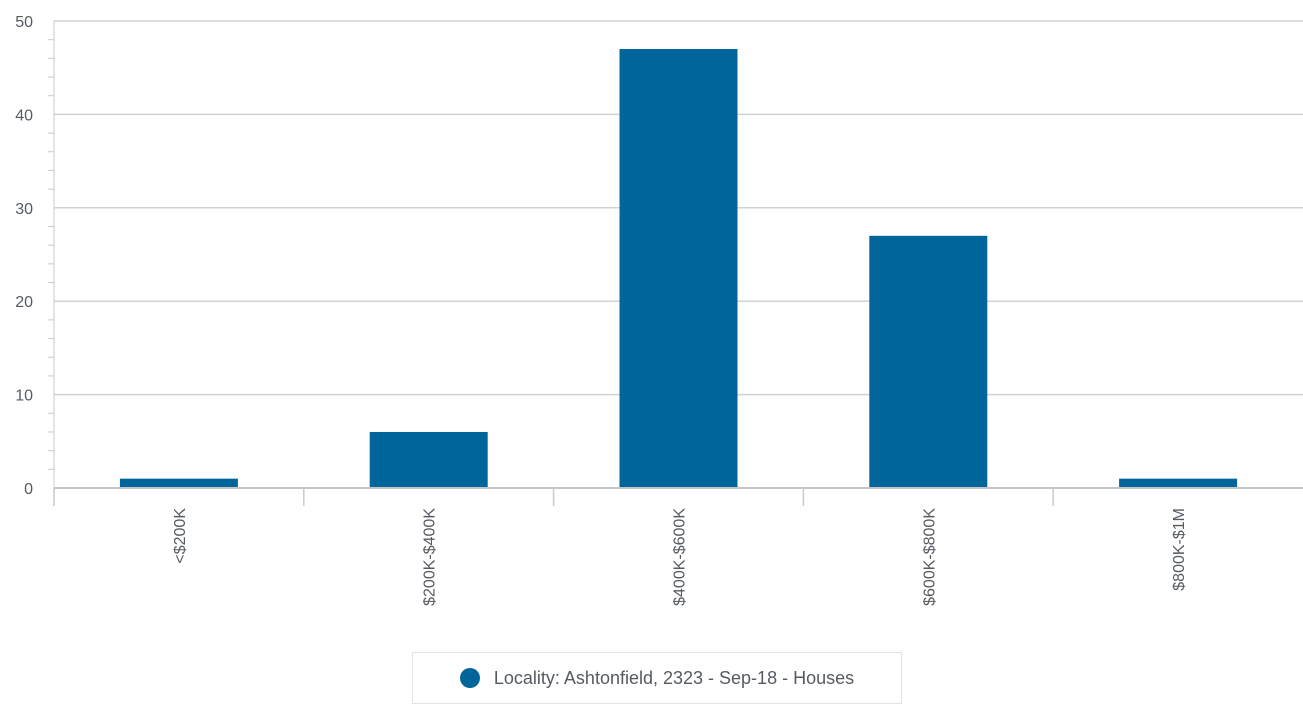  I want to click on y-tick-label: 50, so click(24, 22).